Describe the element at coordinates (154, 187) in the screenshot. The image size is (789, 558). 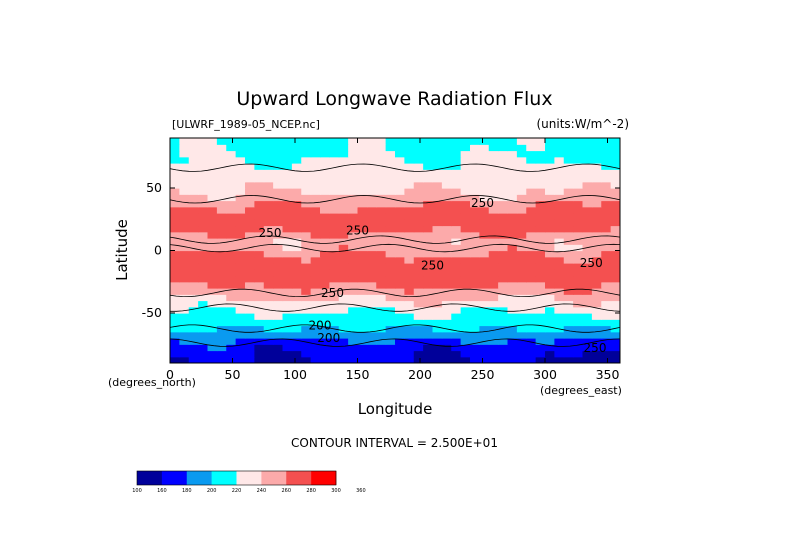
I see `y-tick-label: 50` at that location.